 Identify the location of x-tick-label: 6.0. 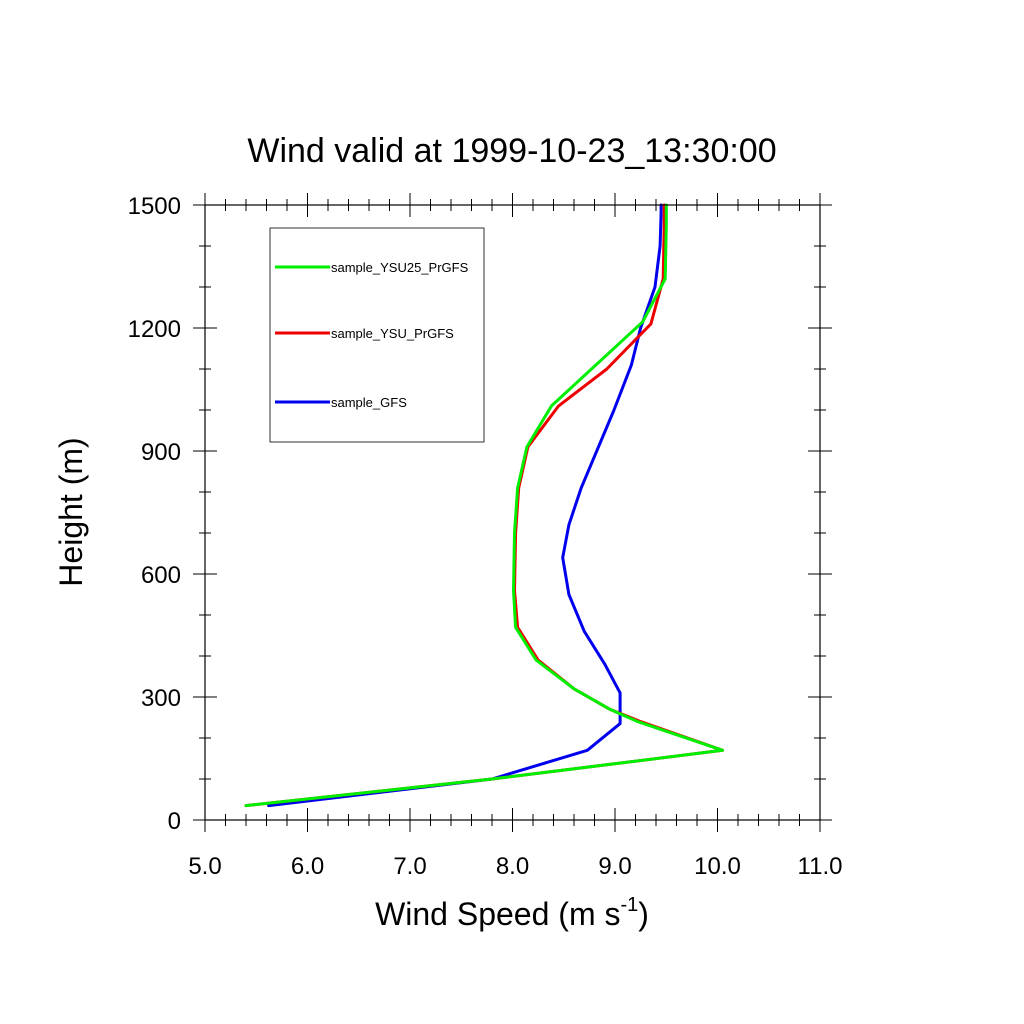
(307, 866).